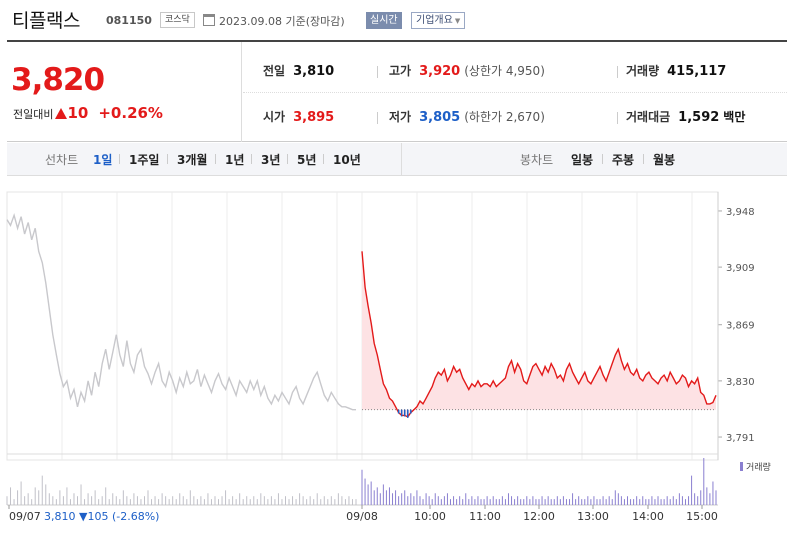 This screenshot has height=540, width=787. Describe the element at coordinates (504, 71) in the screenshot. I see `upper-limit: (상한가 4,950)` at that location.